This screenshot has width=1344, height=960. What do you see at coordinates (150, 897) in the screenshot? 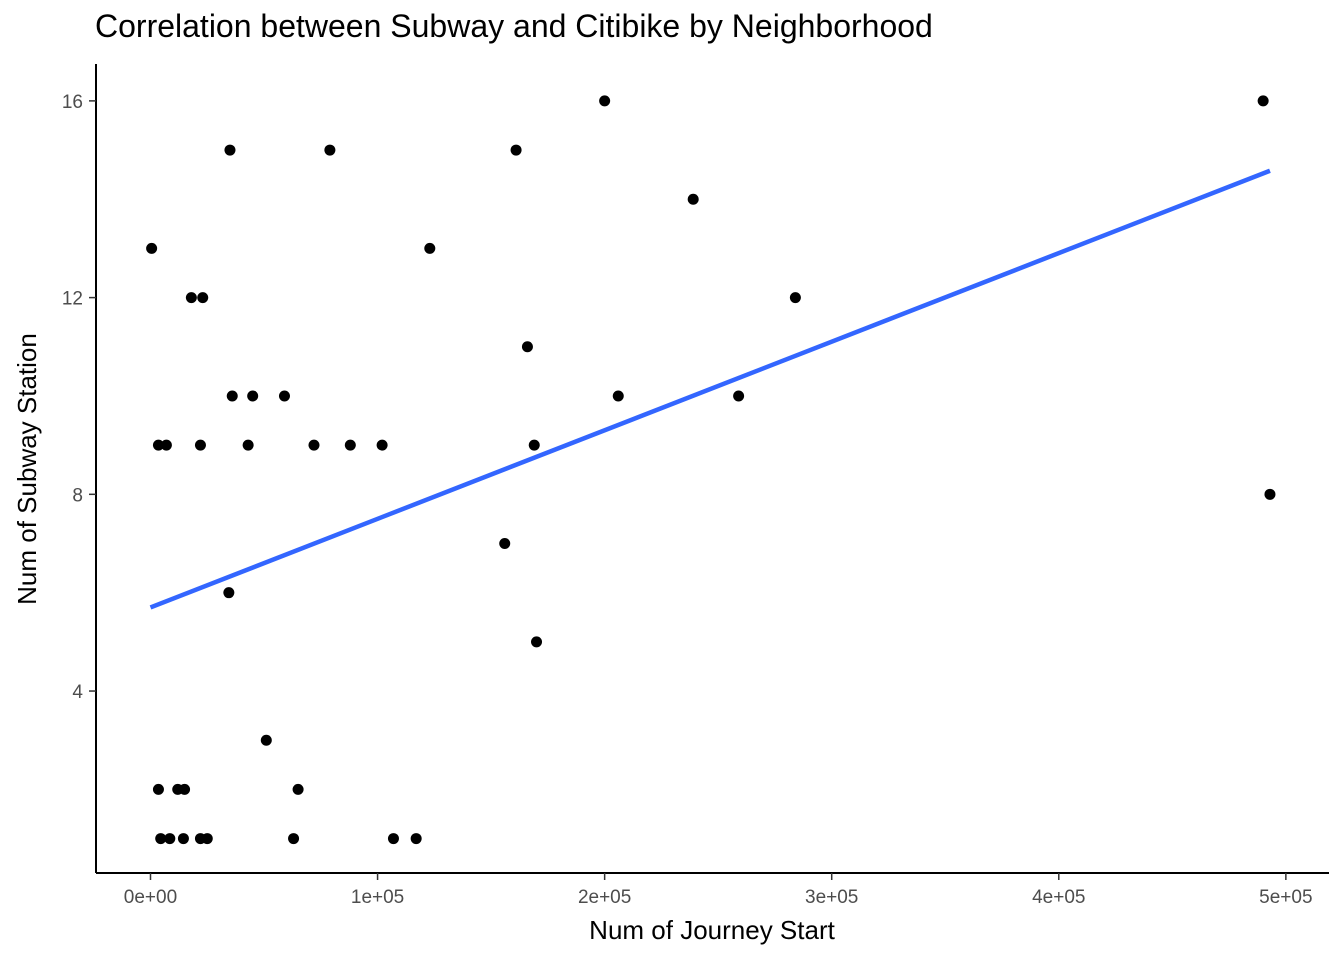
I see `x-tick-label: 0e+00` at bounding box center [150, 897].